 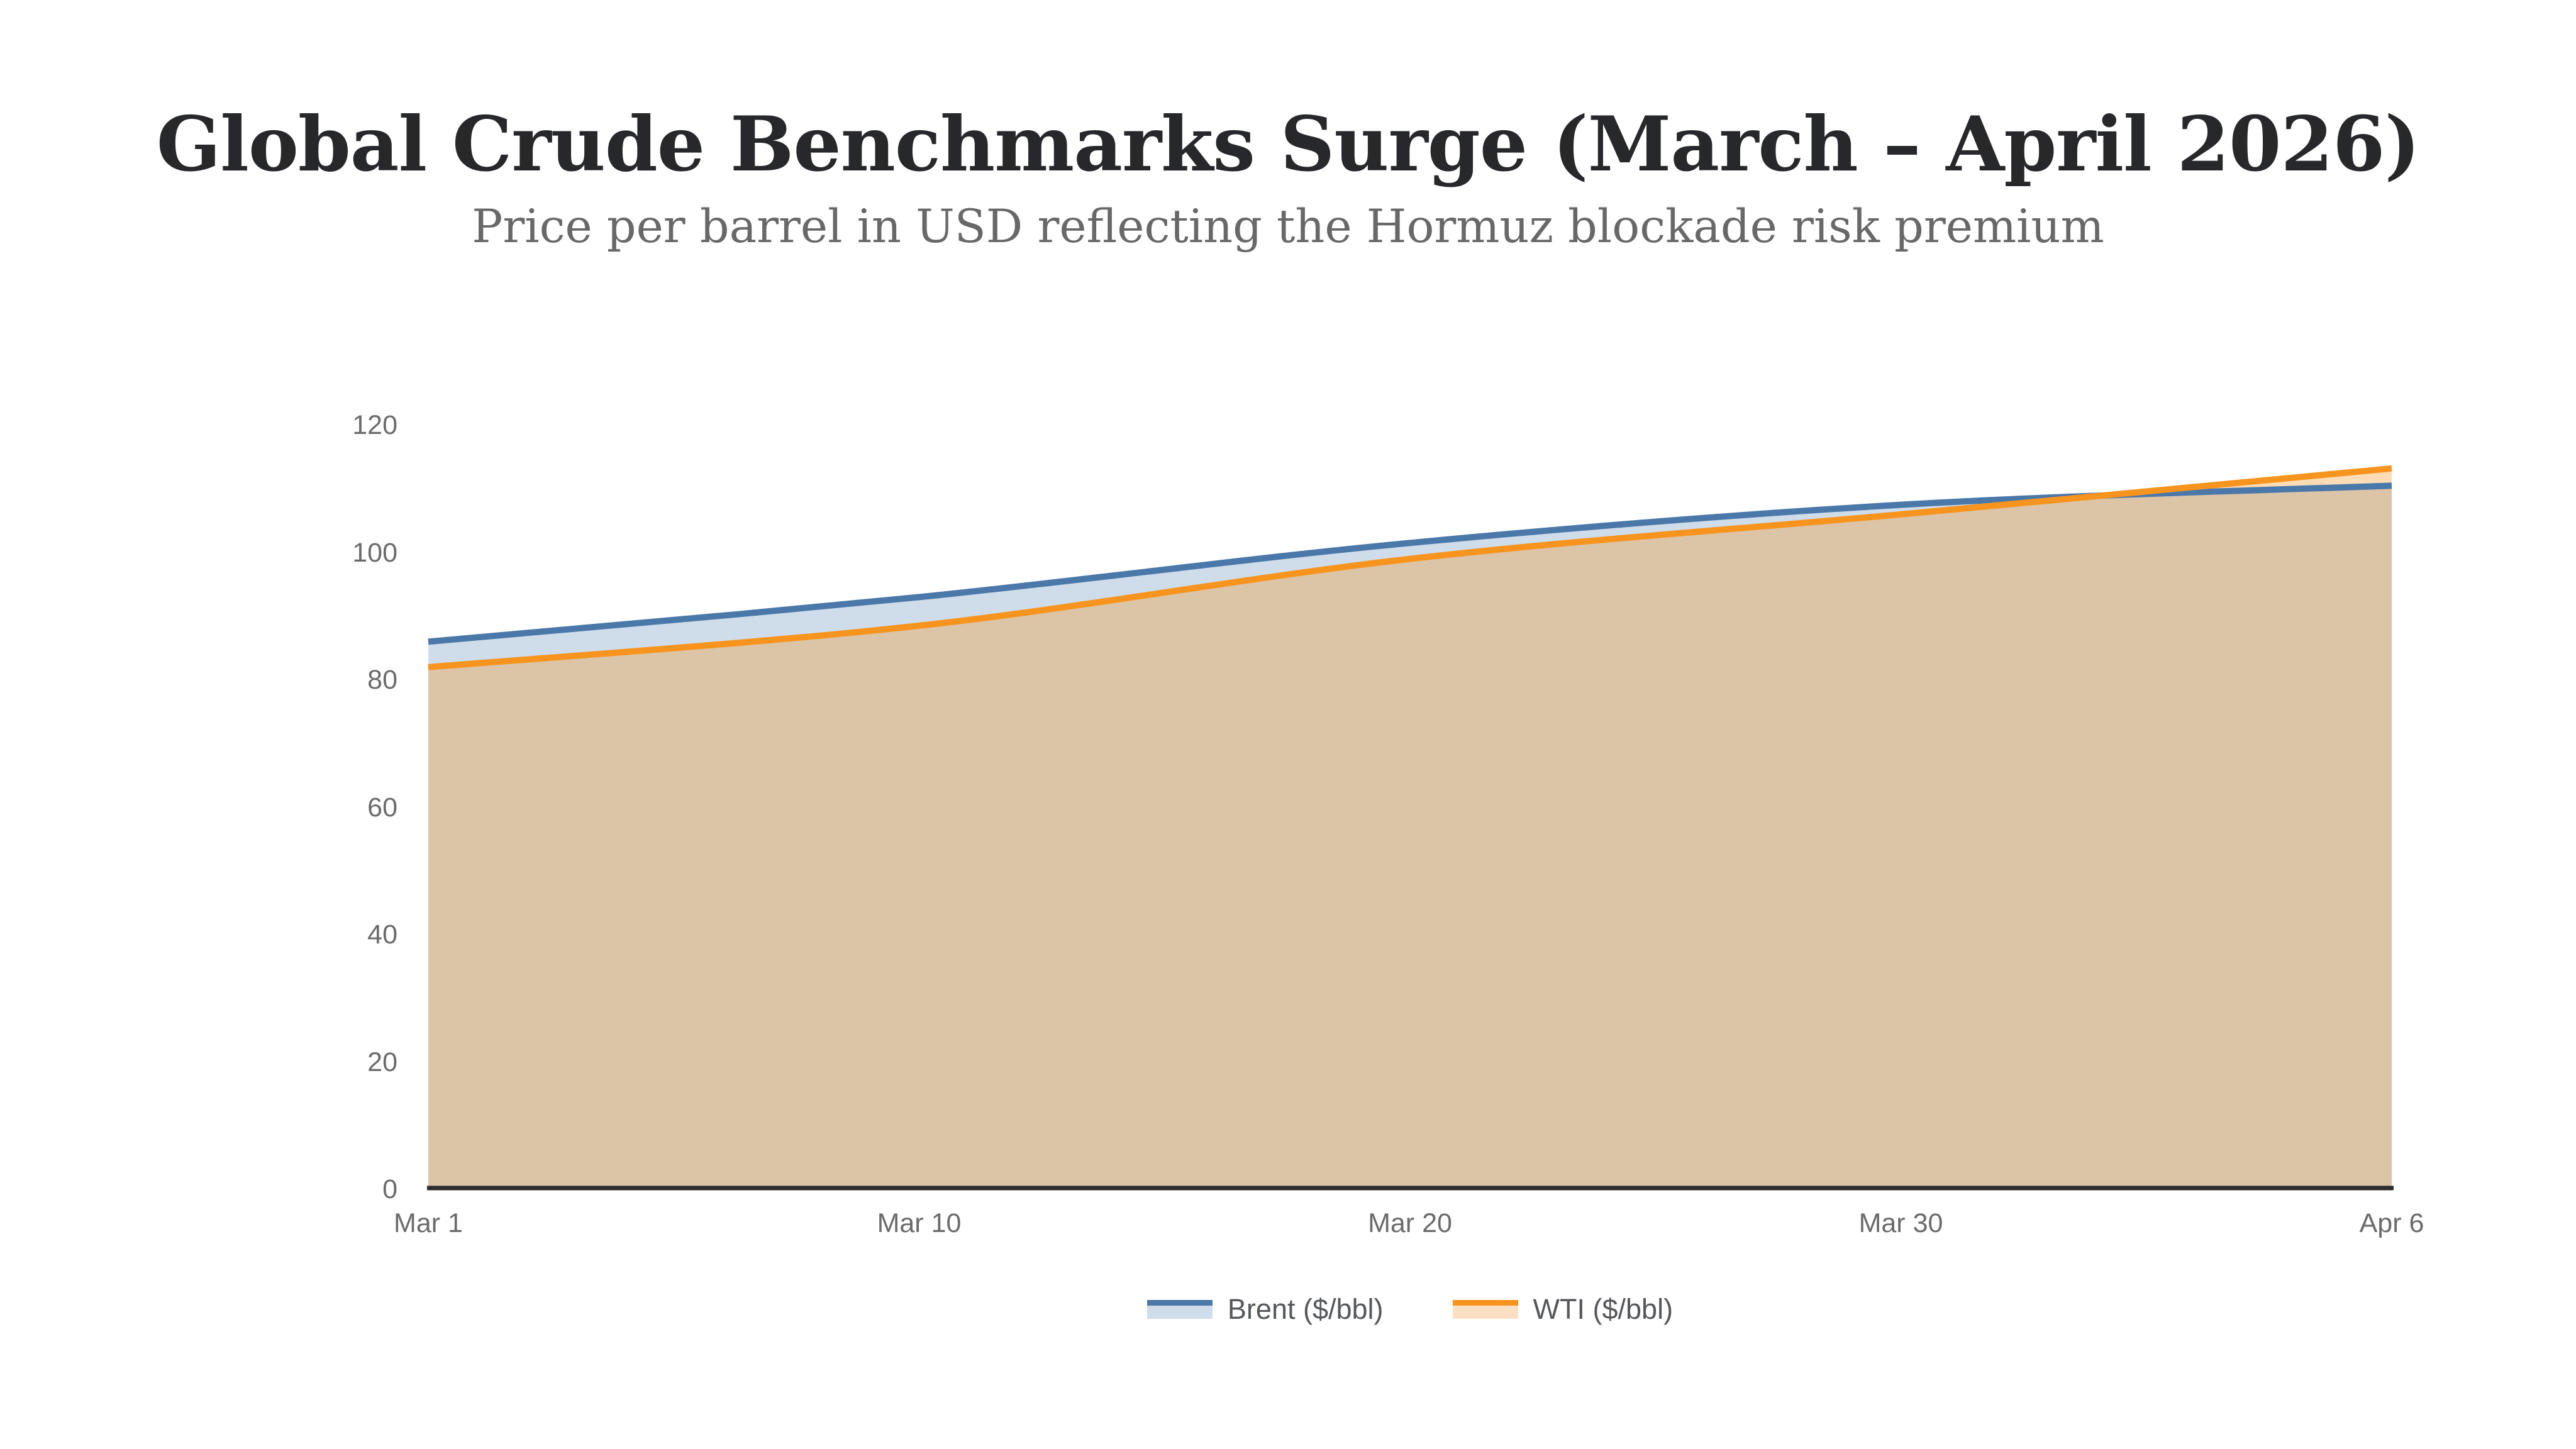 I want to click on x-axis-line, so click(x=1410, y=1188).